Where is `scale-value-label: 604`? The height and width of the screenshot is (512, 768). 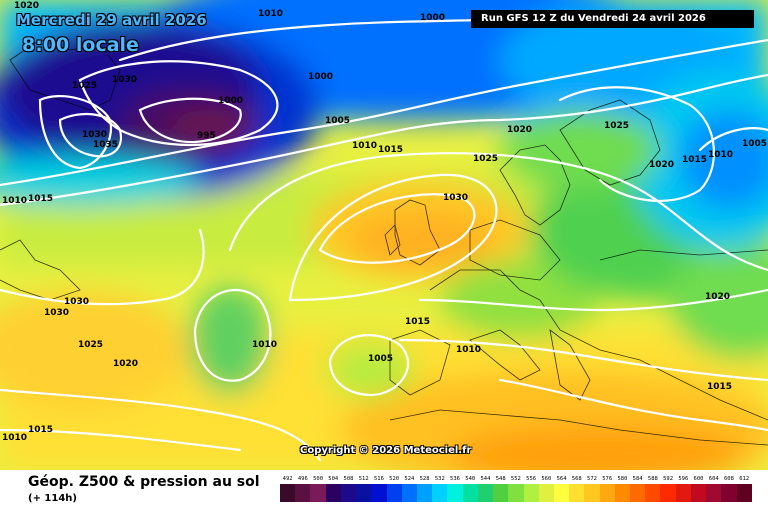
scale-value-label: 604 is located at coordinates (713, 479).